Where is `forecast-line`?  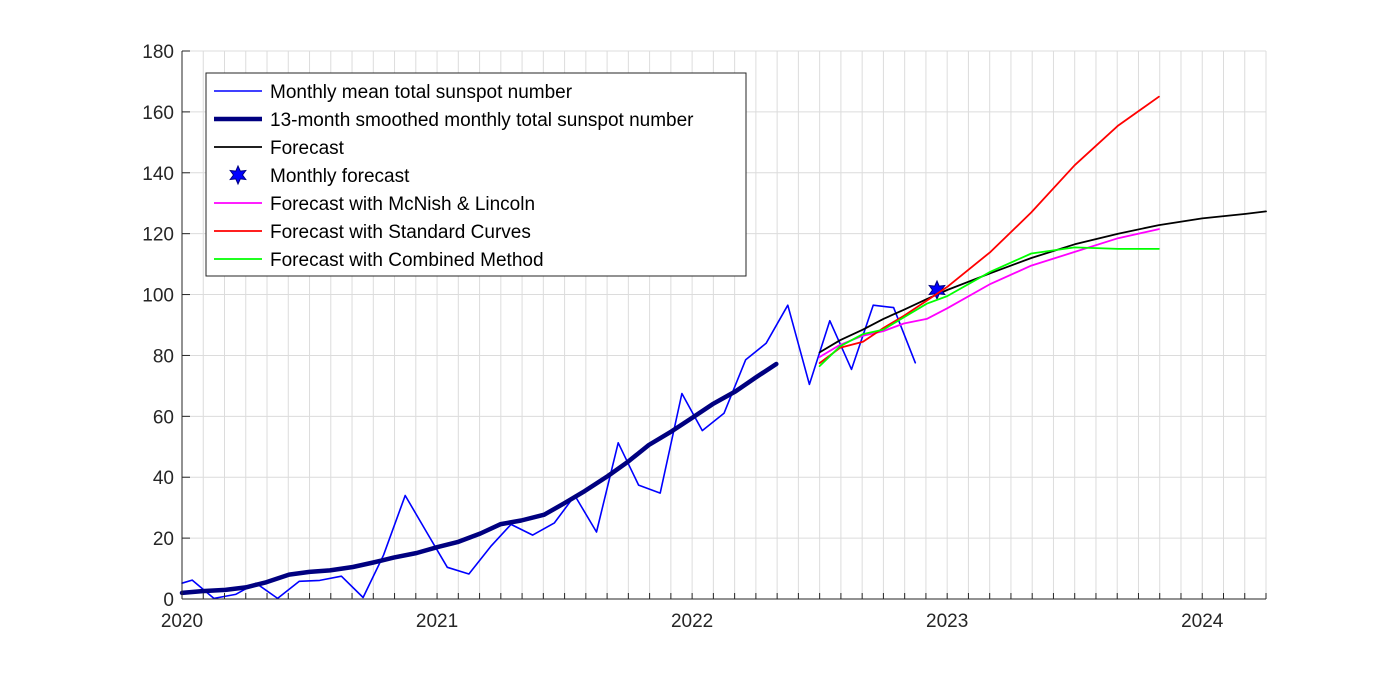 forecast-line is located at coordinates (1042, 282).